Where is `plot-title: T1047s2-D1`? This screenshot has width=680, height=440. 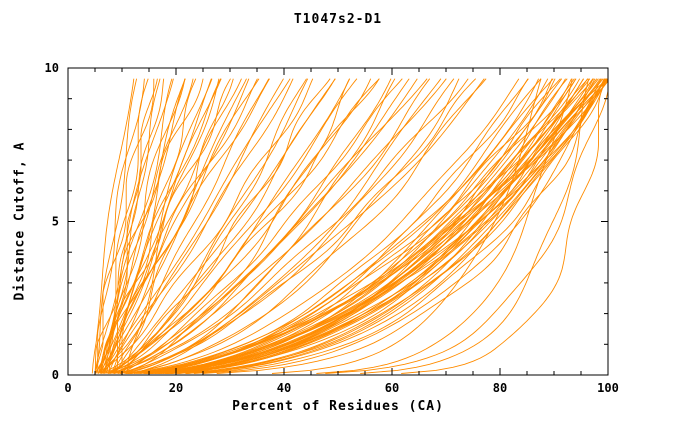
plot-title: T1047s2-D1 is located at coordinates (338, 19).